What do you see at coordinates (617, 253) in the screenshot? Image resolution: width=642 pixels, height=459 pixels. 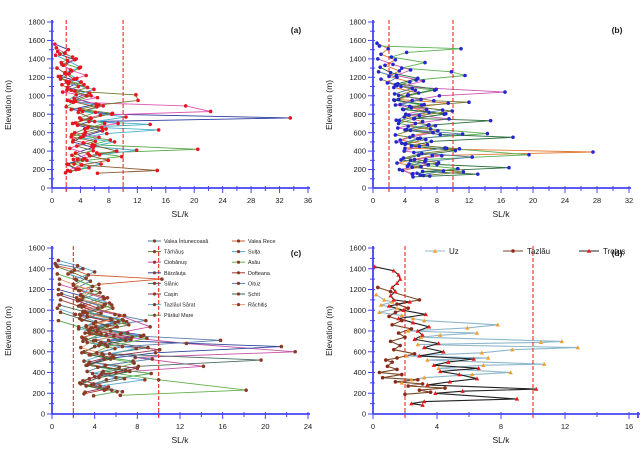 I see `panel-label: (d)` at bounding box center [617, 253].